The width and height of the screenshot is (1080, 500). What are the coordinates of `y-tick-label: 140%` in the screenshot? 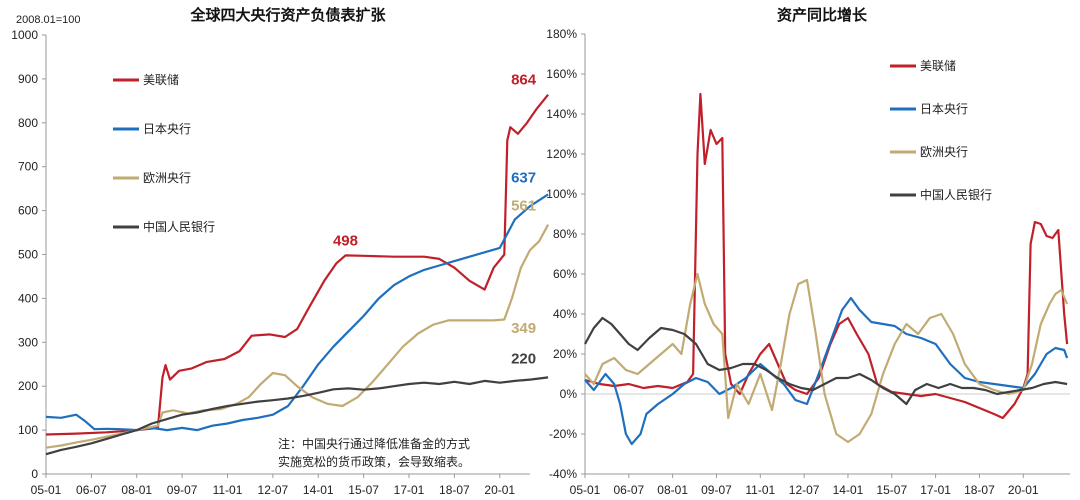 It's located at (561, 114).